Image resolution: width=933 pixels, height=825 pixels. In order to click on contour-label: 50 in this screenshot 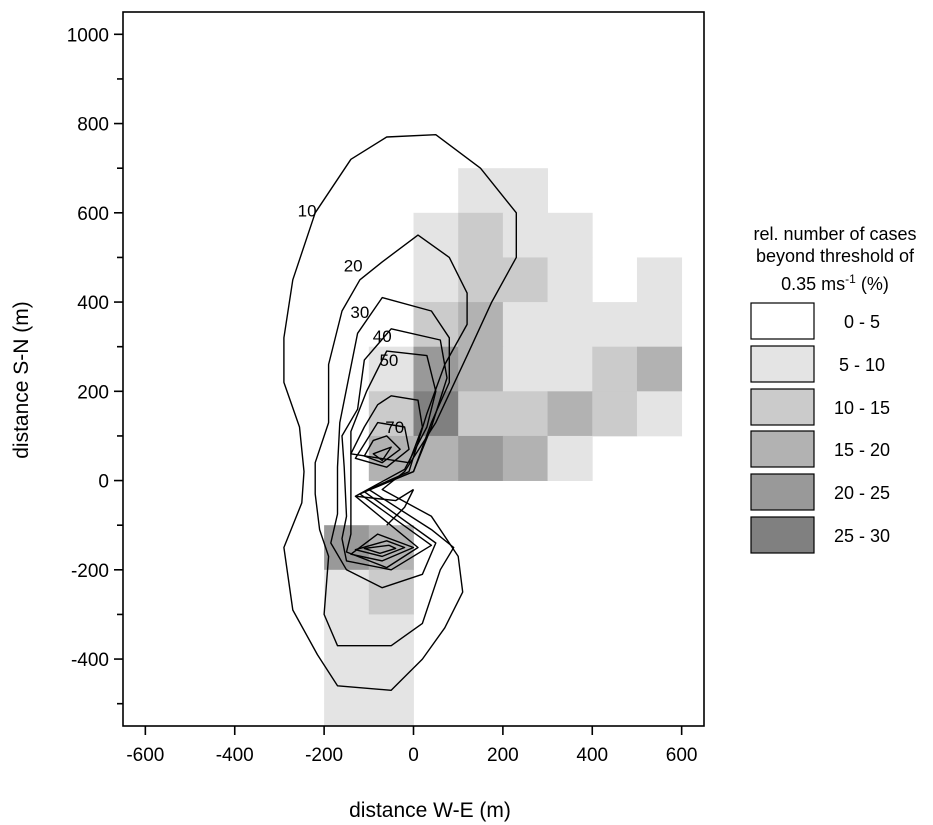, I will do `click(388, 360)`.